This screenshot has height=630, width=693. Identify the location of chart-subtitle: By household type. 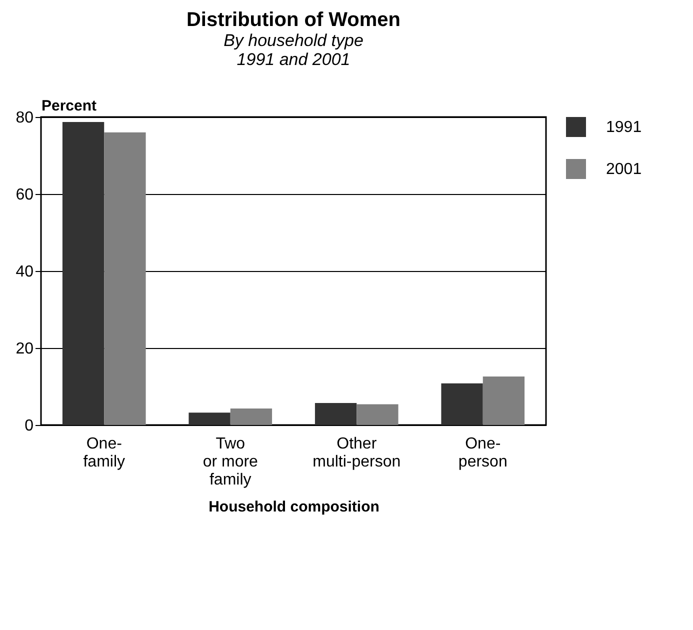
(294, 40).